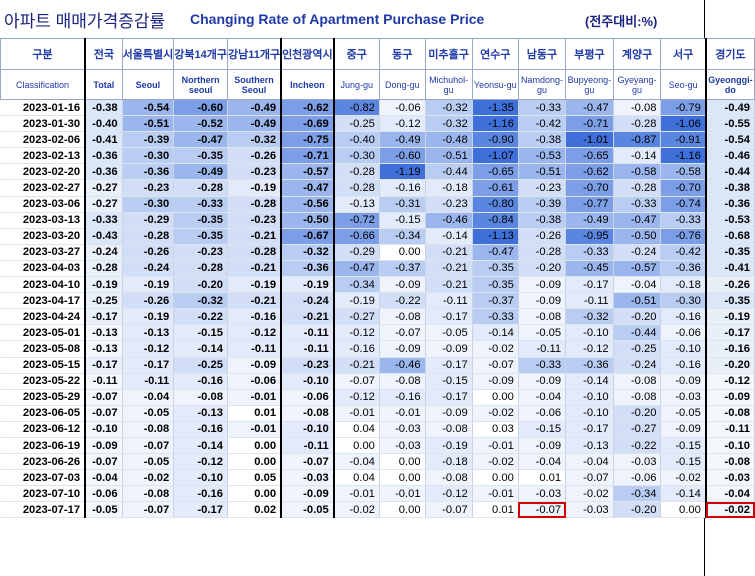 The width and height of the screenshot is (755, 576). I want to click on row-date: 2023-07-17, so click(43, 510).